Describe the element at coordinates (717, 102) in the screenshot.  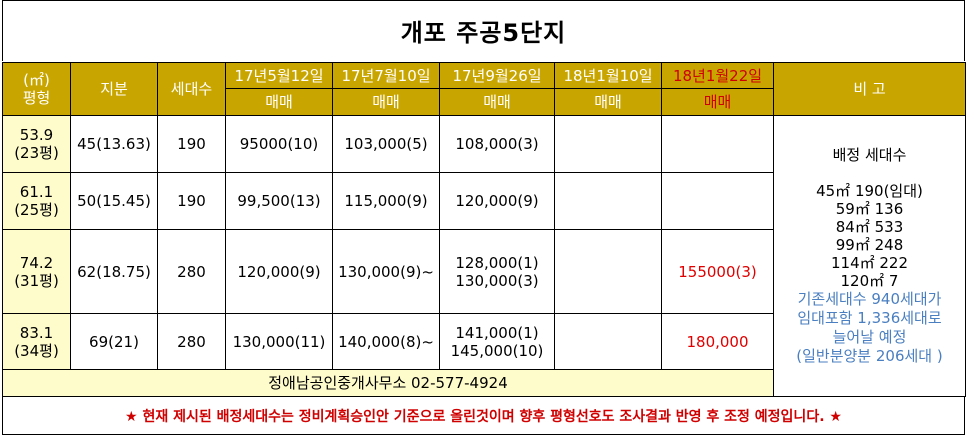
I see `trade-header-5: 매매` at that location.